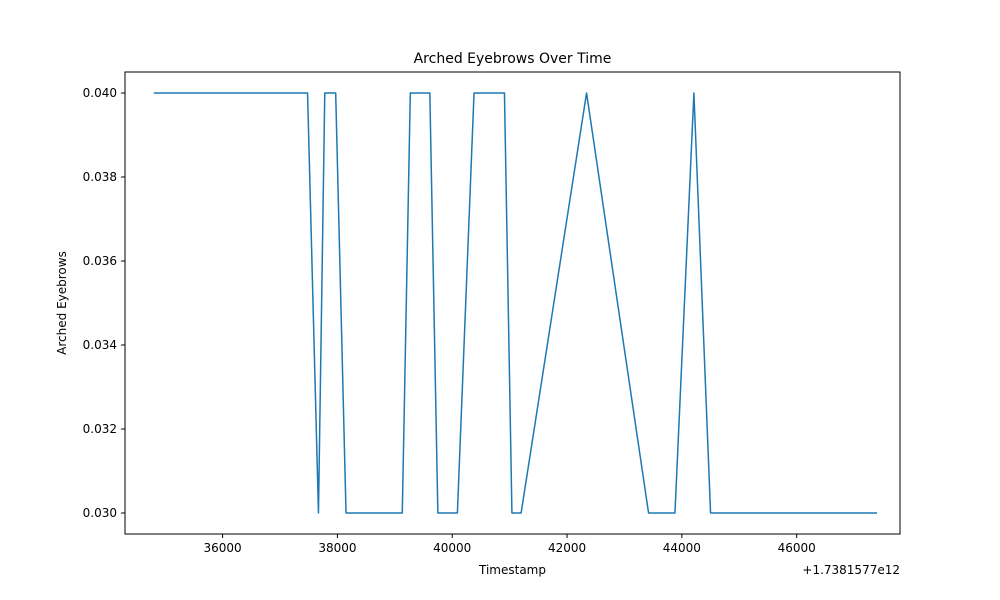  Describe the element at coordinates (222, 548) in the screenshot. I see `x-tick-label: 36000` at that location.